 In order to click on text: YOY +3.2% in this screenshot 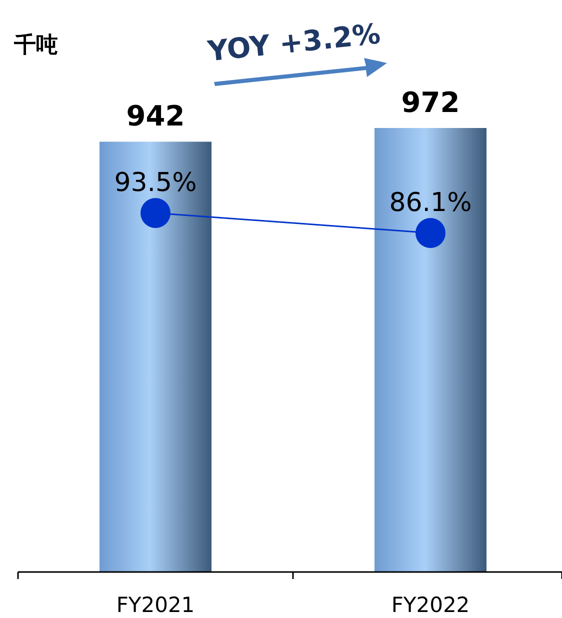, I will do `click(293, 42)`.